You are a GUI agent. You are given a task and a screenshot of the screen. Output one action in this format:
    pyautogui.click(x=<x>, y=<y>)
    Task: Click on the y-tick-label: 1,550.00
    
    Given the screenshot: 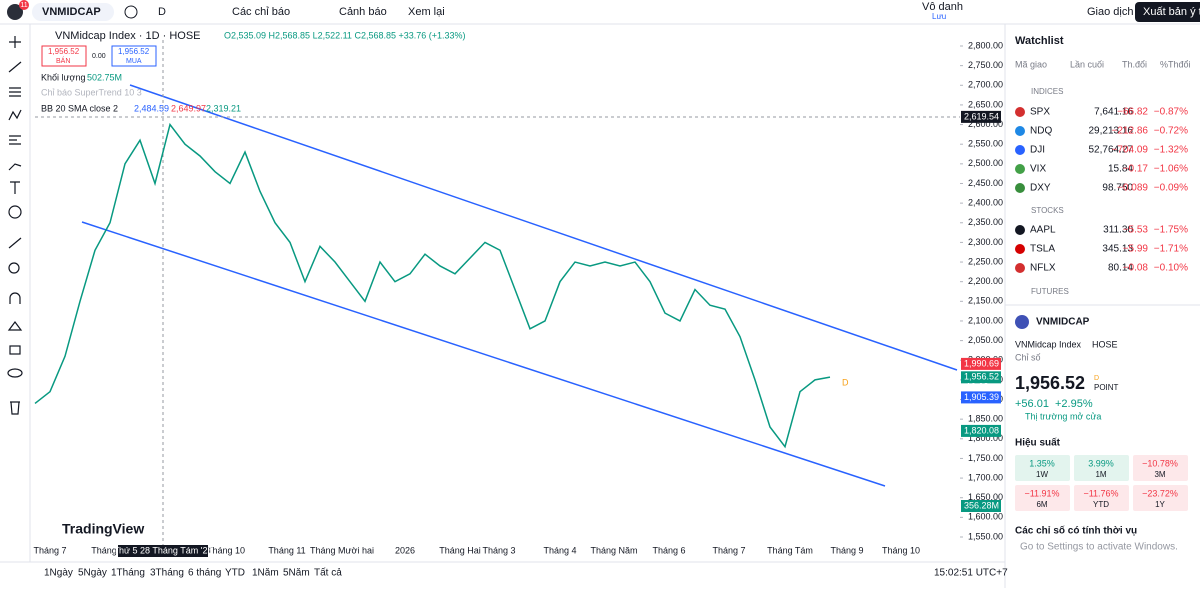 What is the action you would take?
    pyautogui.click(x=985, y=536)
    